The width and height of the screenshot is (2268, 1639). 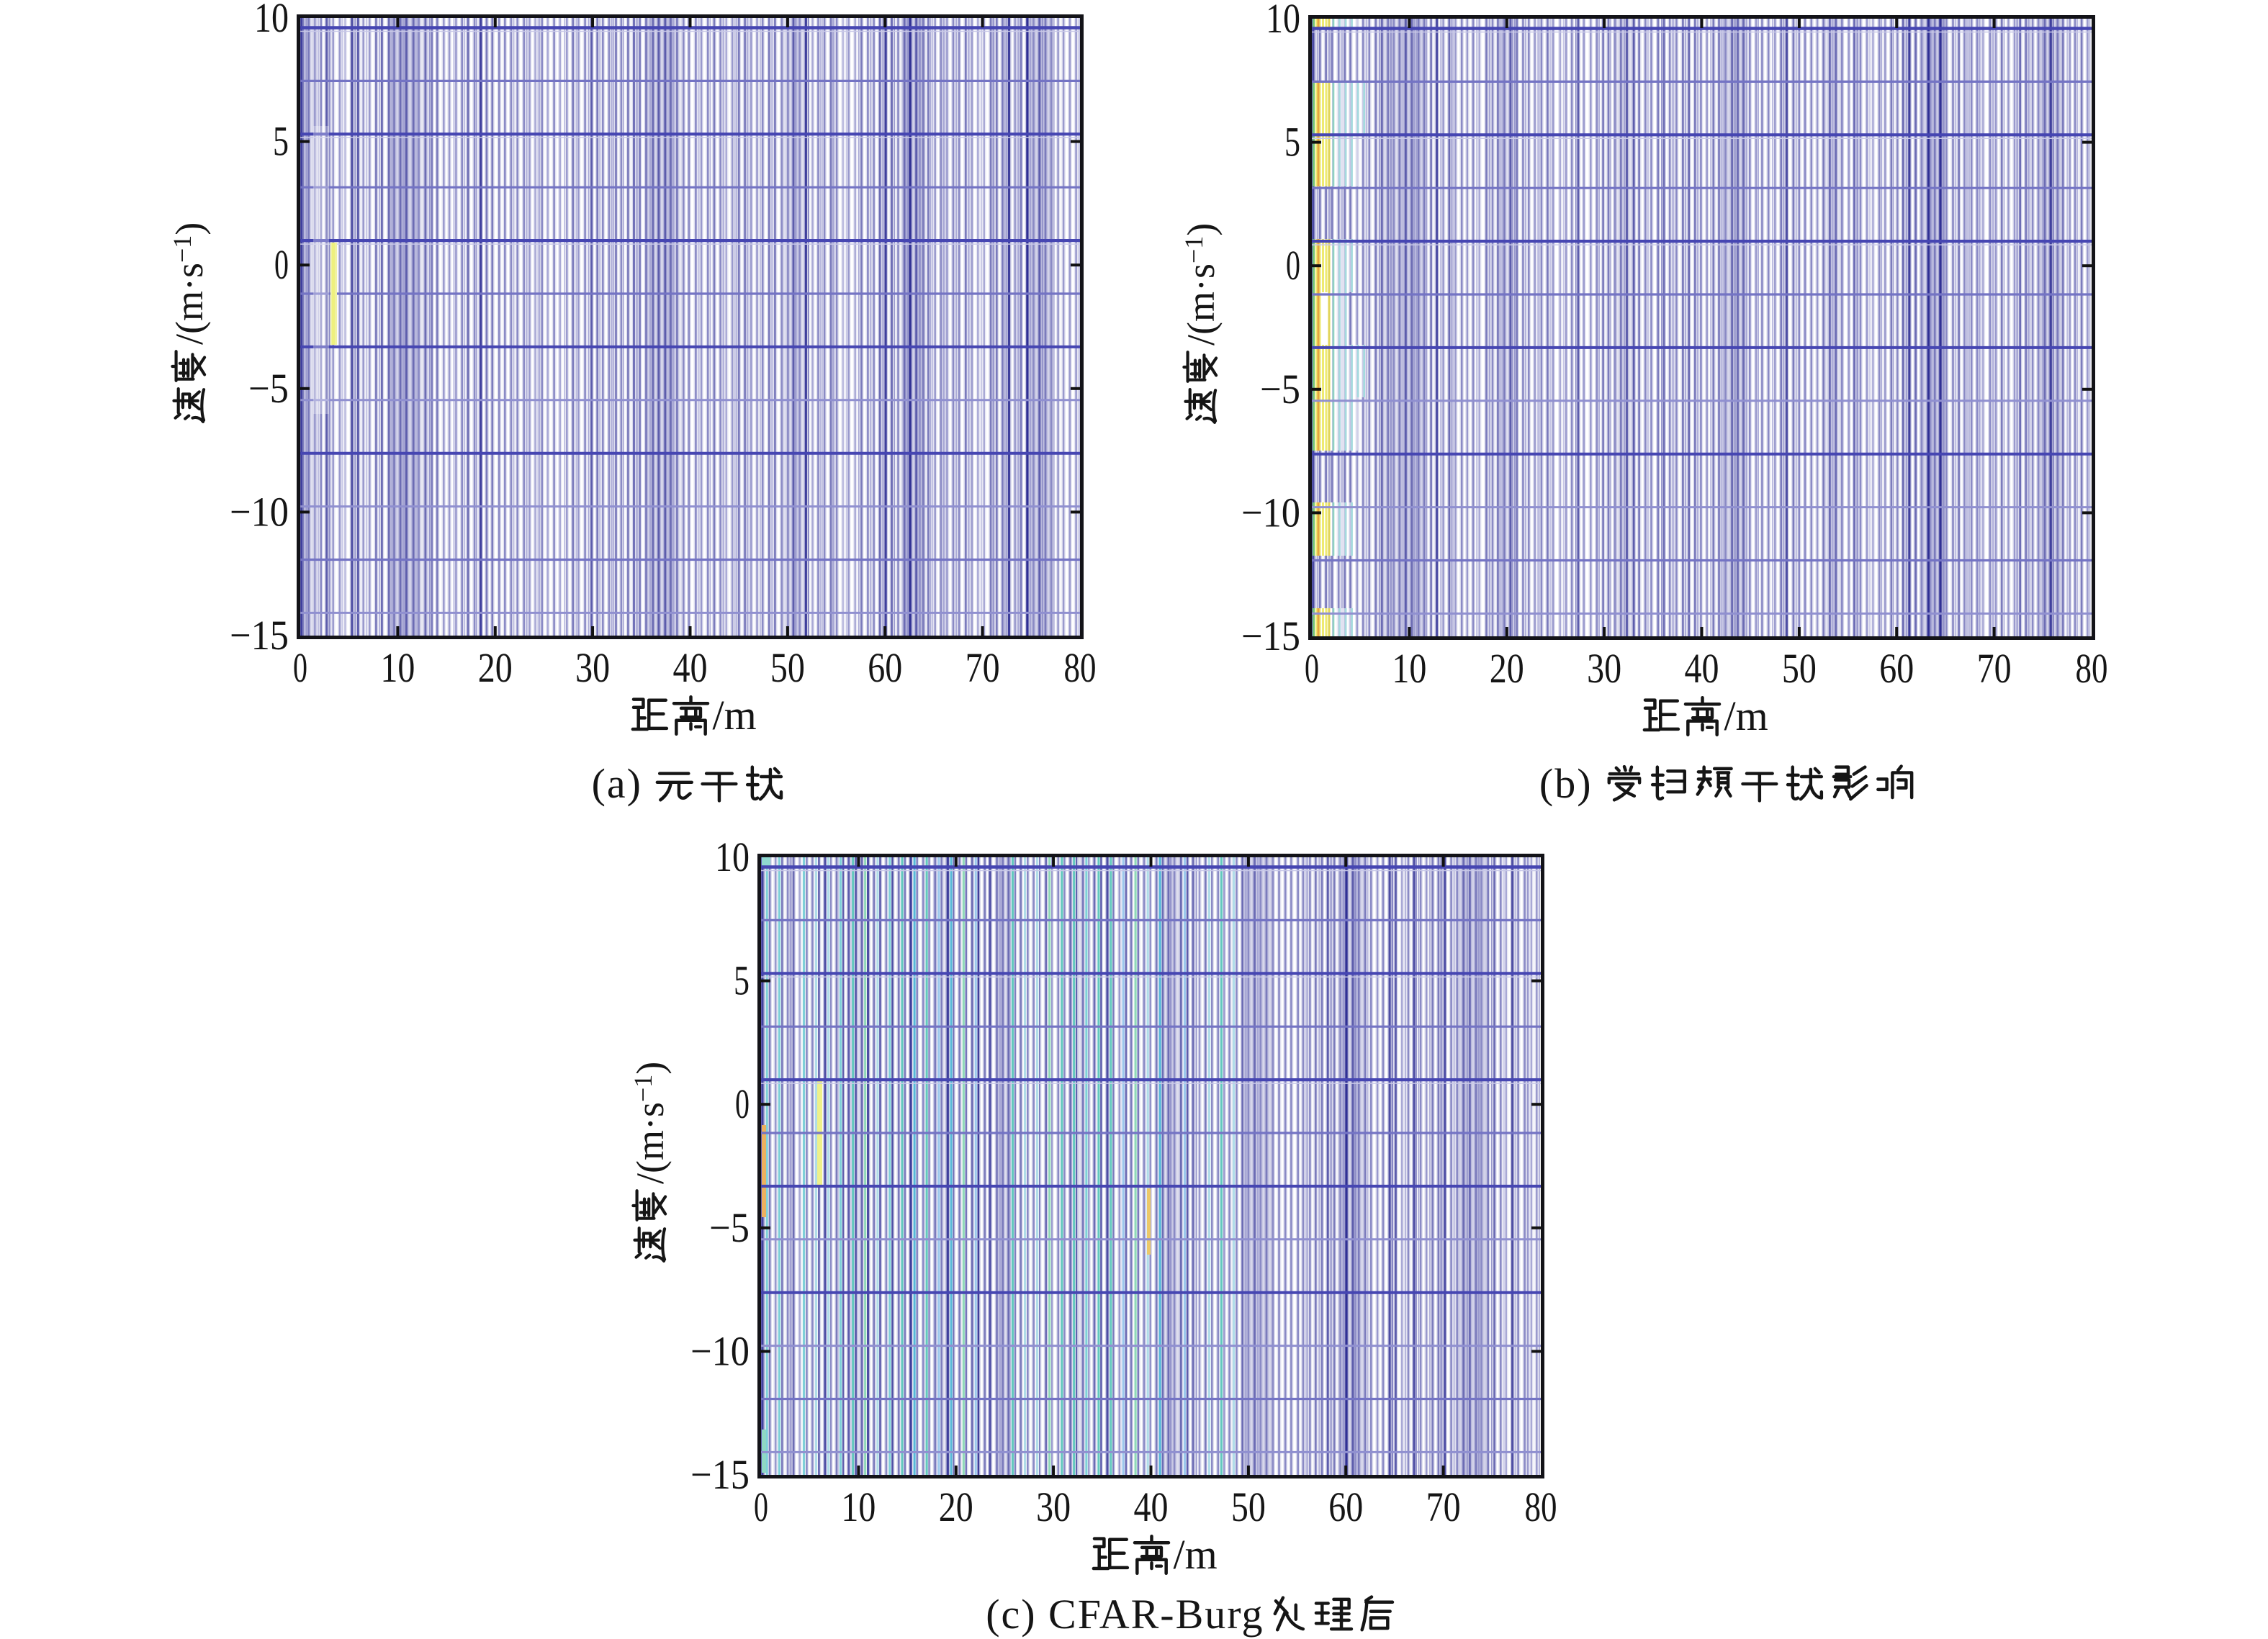 I want to click on svg-text: /(m·s−1), so click(x=1201, y=284).